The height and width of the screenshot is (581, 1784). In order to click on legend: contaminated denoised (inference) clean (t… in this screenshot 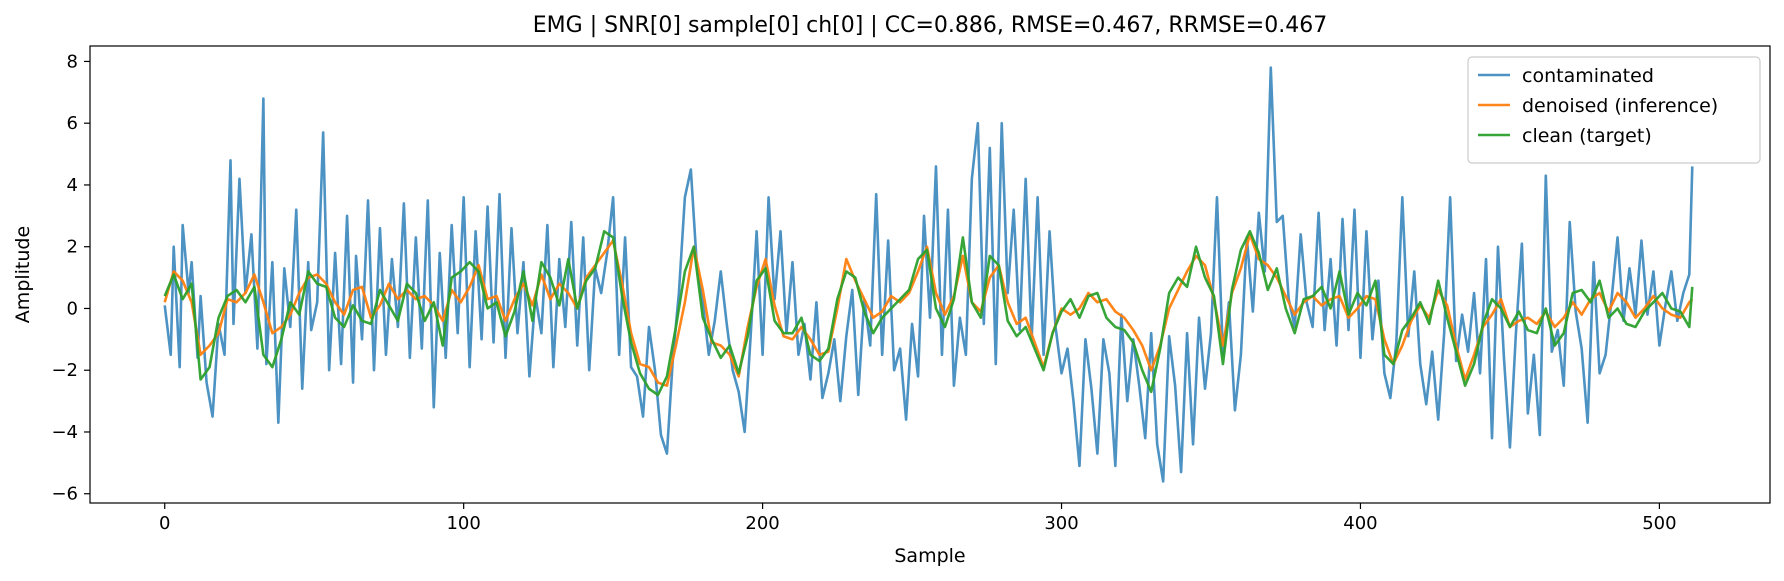, I will do `click(1614, 110)`.